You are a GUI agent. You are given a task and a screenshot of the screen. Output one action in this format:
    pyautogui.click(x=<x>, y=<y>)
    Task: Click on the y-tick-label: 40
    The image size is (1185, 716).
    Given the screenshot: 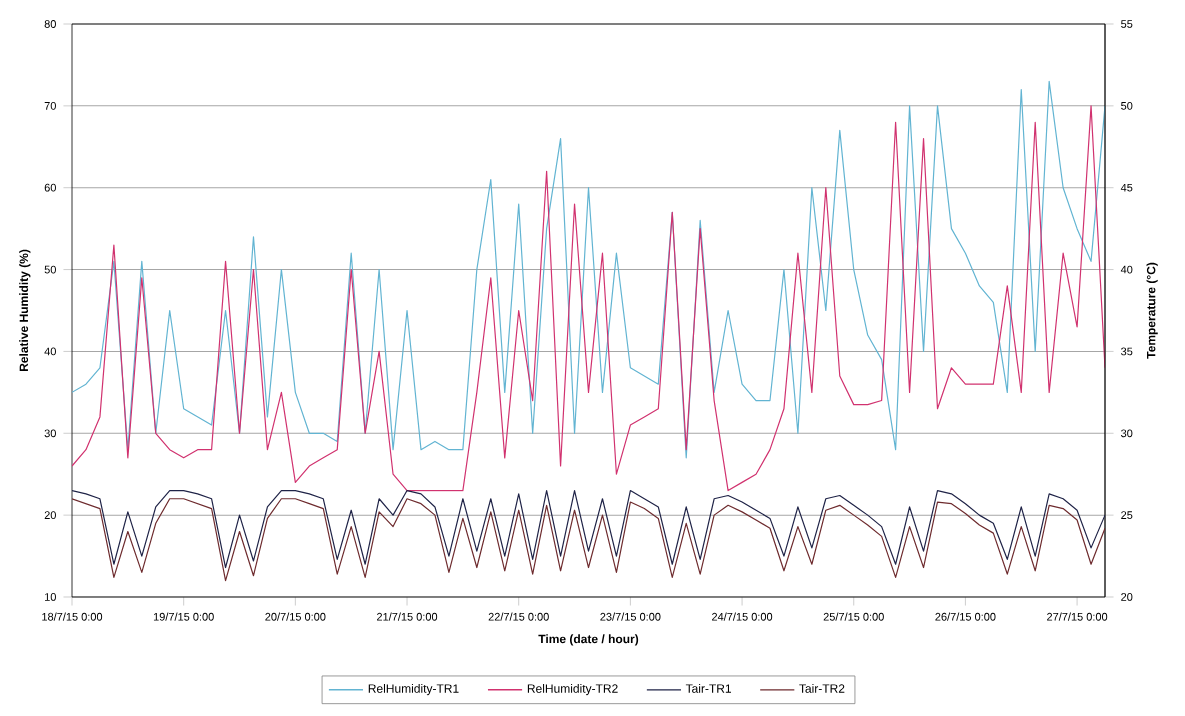 What is the action you would take?
    pyautogui.click(x=50, y=351)
    